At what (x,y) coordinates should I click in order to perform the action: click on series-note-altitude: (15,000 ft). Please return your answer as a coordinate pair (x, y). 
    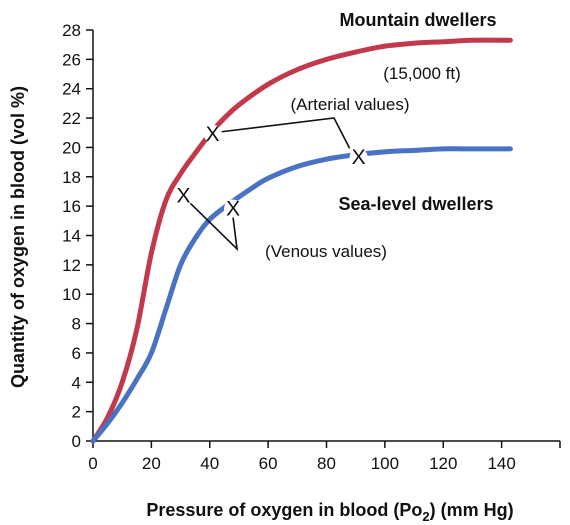
    Looking at the image, I should click on (422, 73).